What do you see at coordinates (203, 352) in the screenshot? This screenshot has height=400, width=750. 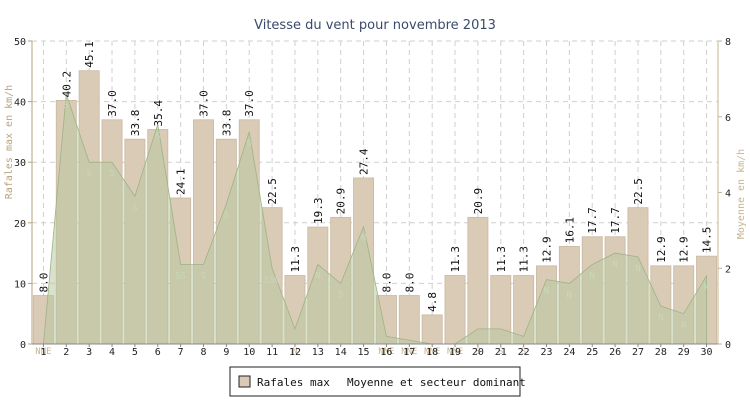 I see `x-tick-label: 8` at bounding box center [203, 352].